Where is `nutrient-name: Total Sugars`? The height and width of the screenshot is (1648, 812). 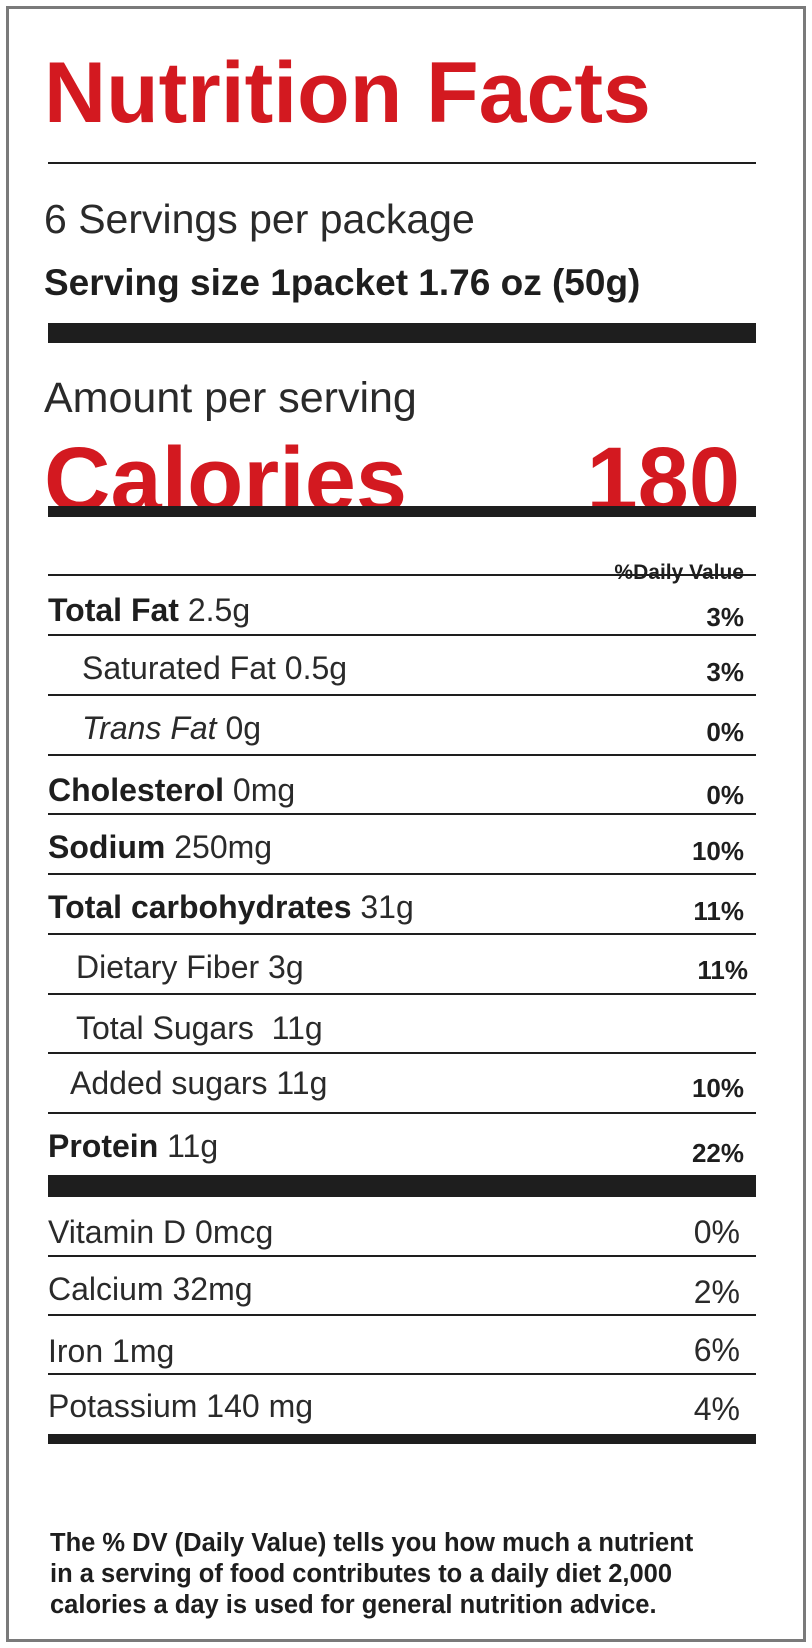 nutrient-name: Total Sugars is located at coordinates (165, 1028).